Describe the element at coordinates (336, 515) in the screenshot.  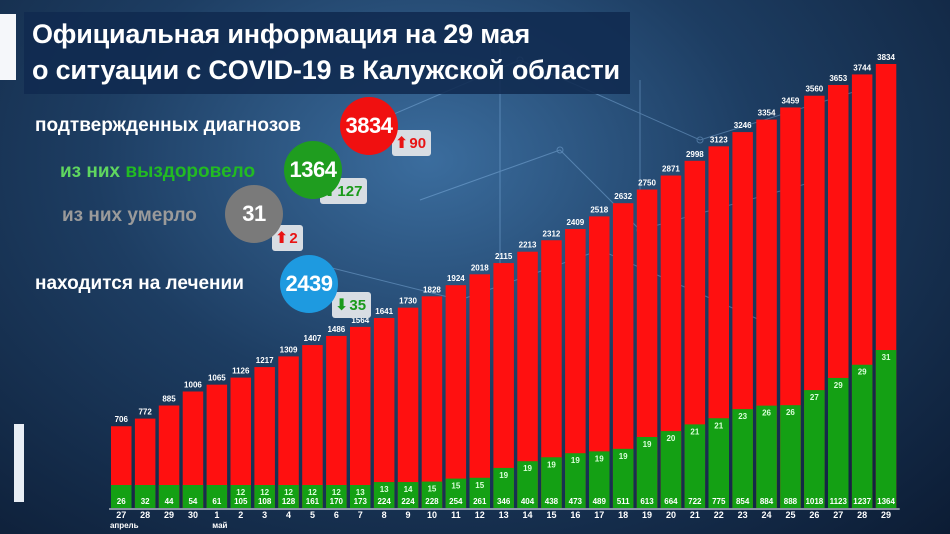
I see `x-tick-label: 6` at that location.